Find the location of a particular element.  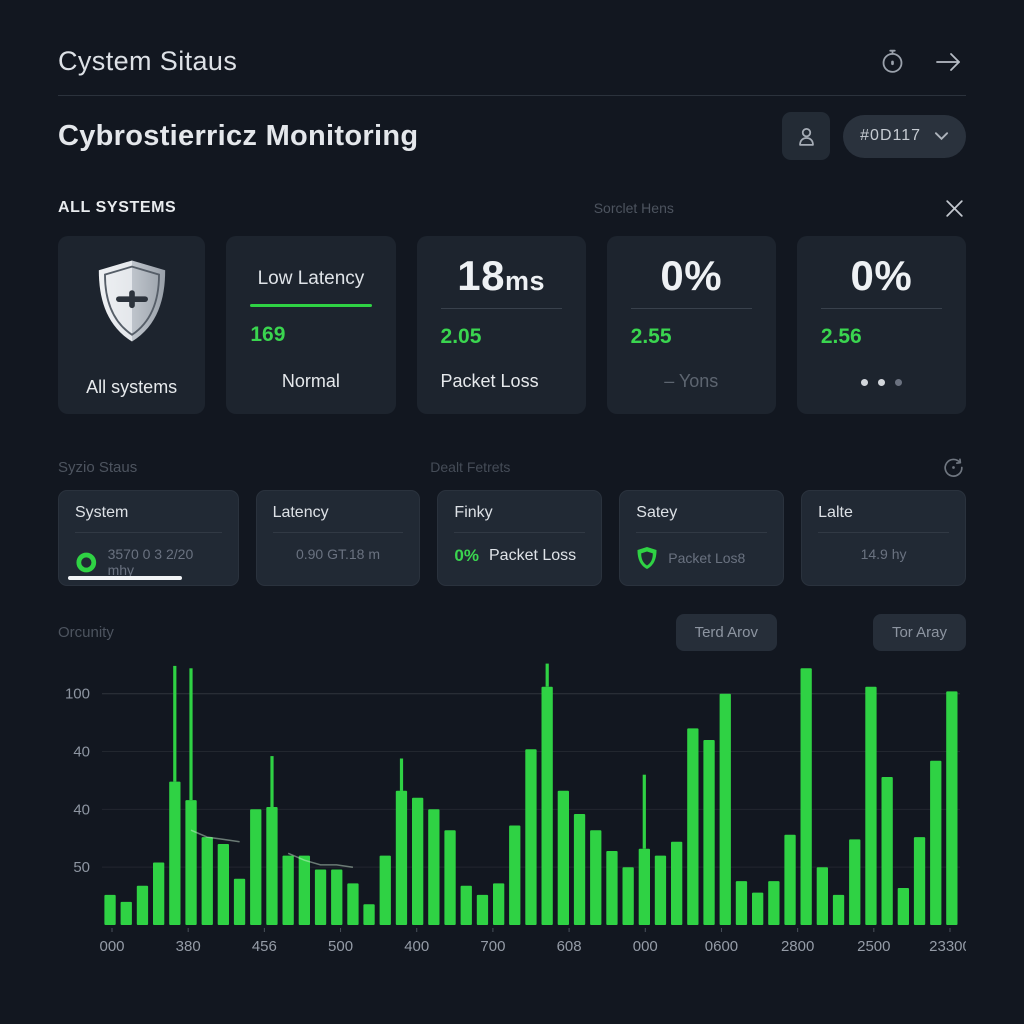

header-actions is located at coordinates (921, 61).